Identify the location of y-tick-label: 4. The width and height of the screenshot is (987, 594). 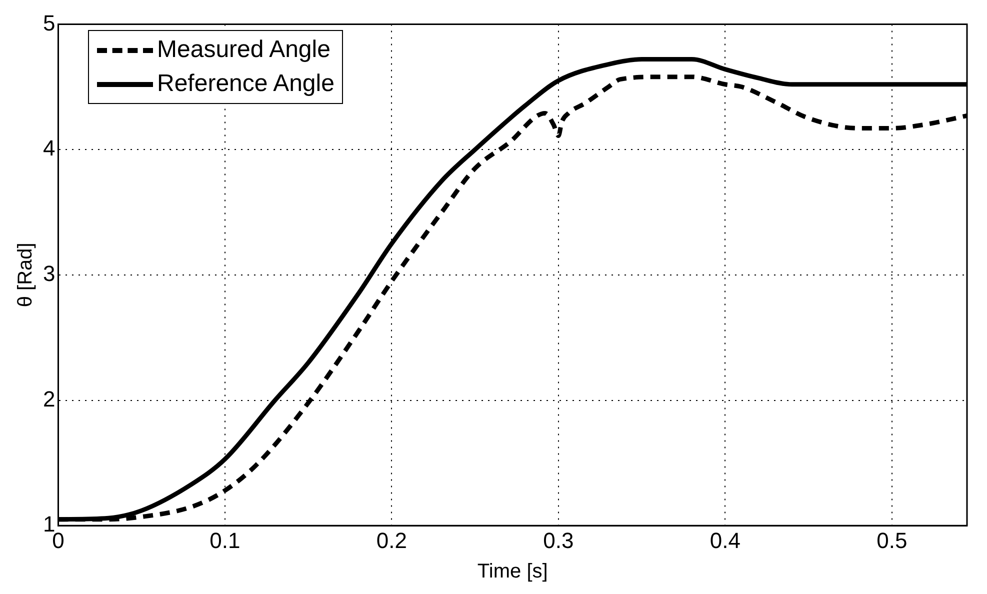
(49, 148).